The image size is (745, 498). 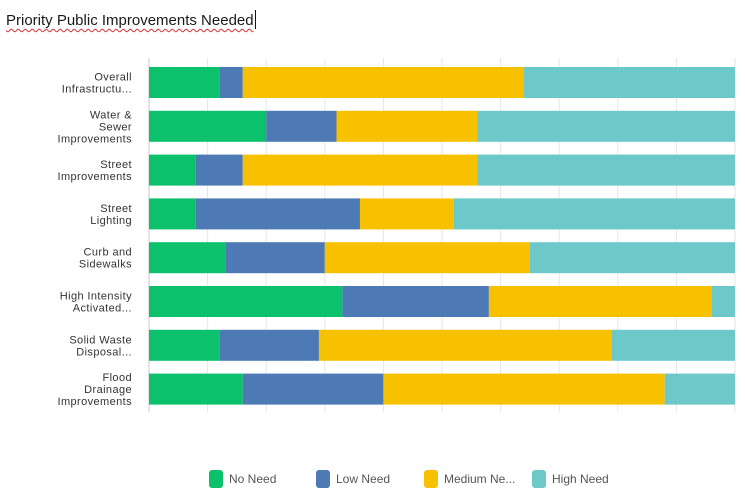 I want to click on category-label-curb-and-sidewalks: Curb and Sidewalks, so click(x=105, y=259).